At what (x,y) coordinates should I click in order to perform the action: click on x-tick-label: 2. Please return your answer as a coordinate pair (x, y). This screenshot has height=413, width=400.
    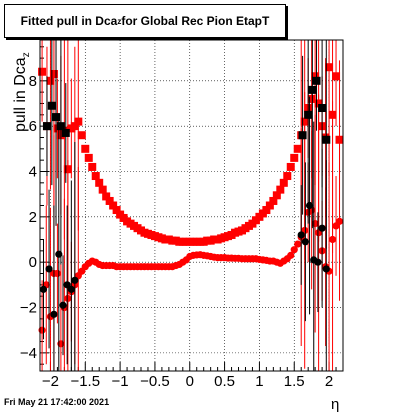
    Looking at the image, I should click on (329, 381).